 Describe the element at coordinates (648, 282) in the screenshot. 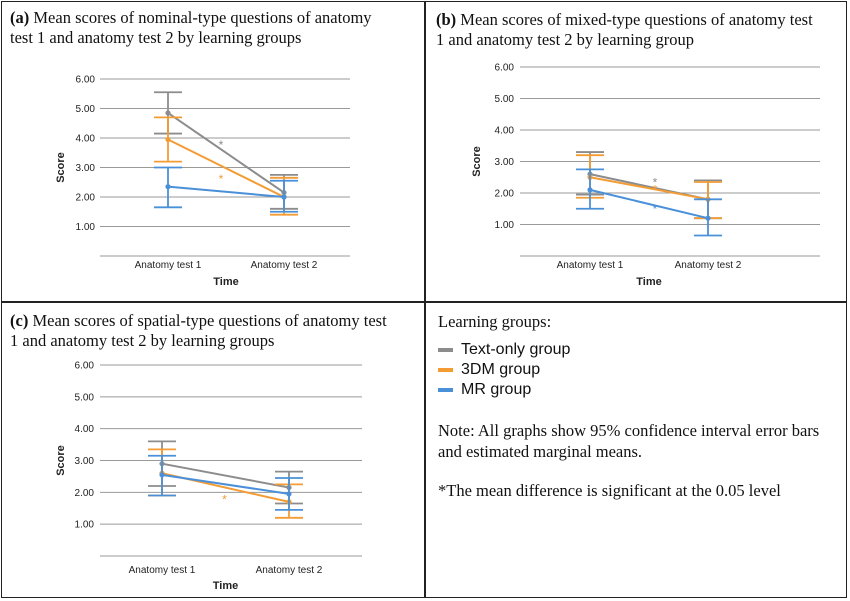

I see `chart-b-x-axis-label: Time` at that location.